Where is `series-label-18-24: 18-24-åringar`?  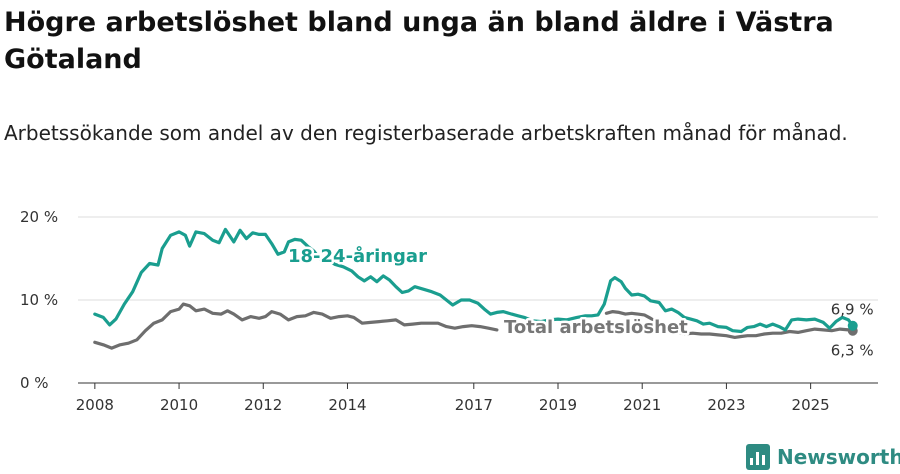
series-label-18-24: 18-24-åringar is located at coordinates (357, 256).